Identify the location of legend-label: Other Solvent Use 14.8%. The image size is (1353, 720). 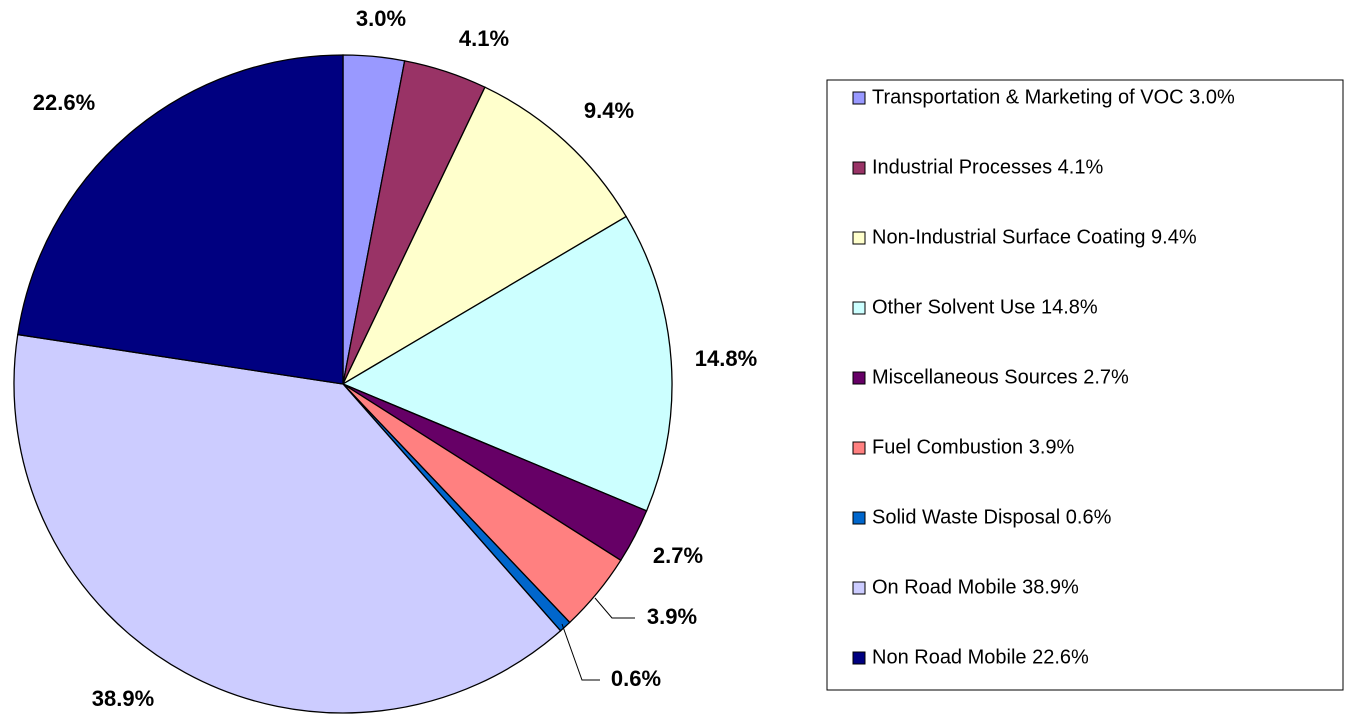
(985, 307).